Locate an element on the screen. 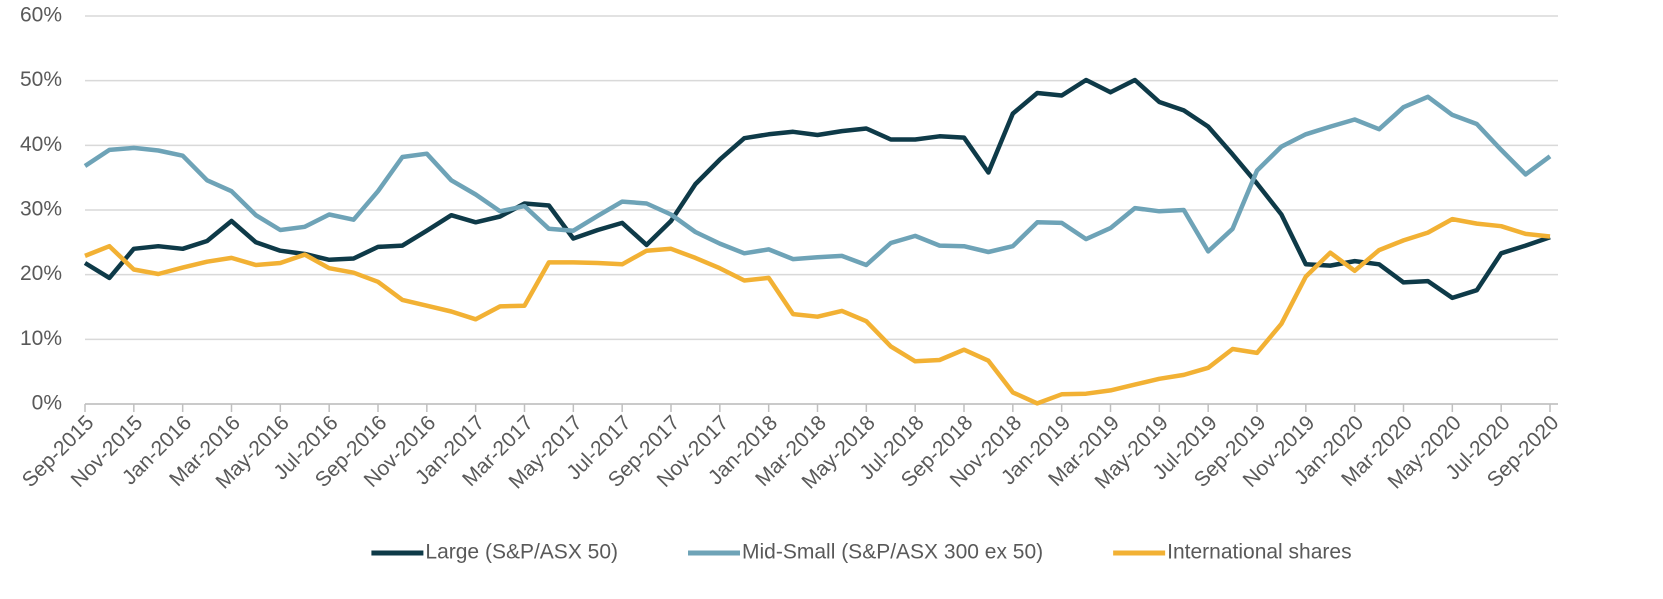 The height and width of the screenshot is (599, 1663). legend-label: Large (S&P/ASX 50) is located at coordinates (521, 552).